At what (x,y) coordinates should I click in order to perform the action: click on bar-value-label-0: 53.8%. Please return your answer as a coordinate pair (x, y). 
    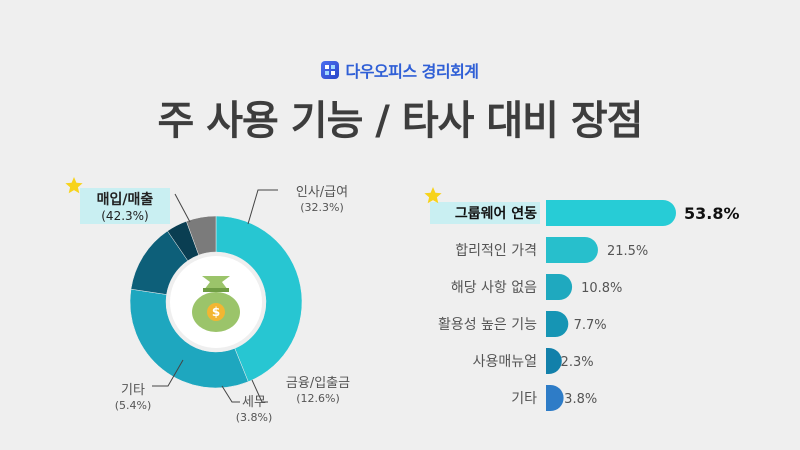
    Looking at the image, I should click on (712, 213).